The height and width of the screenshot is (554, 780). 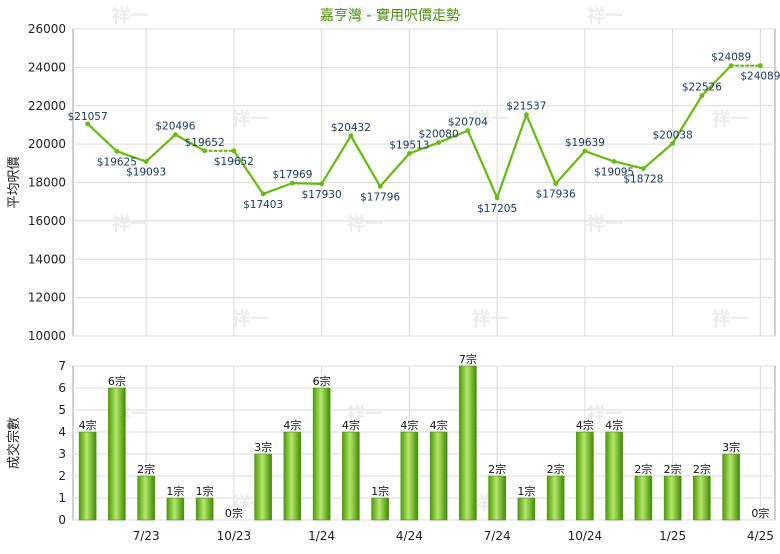 What do you see at coordinates (234, 536) in the screenshot?
I see `x-tick-label: 10/23` at bounding box center [234, 536].